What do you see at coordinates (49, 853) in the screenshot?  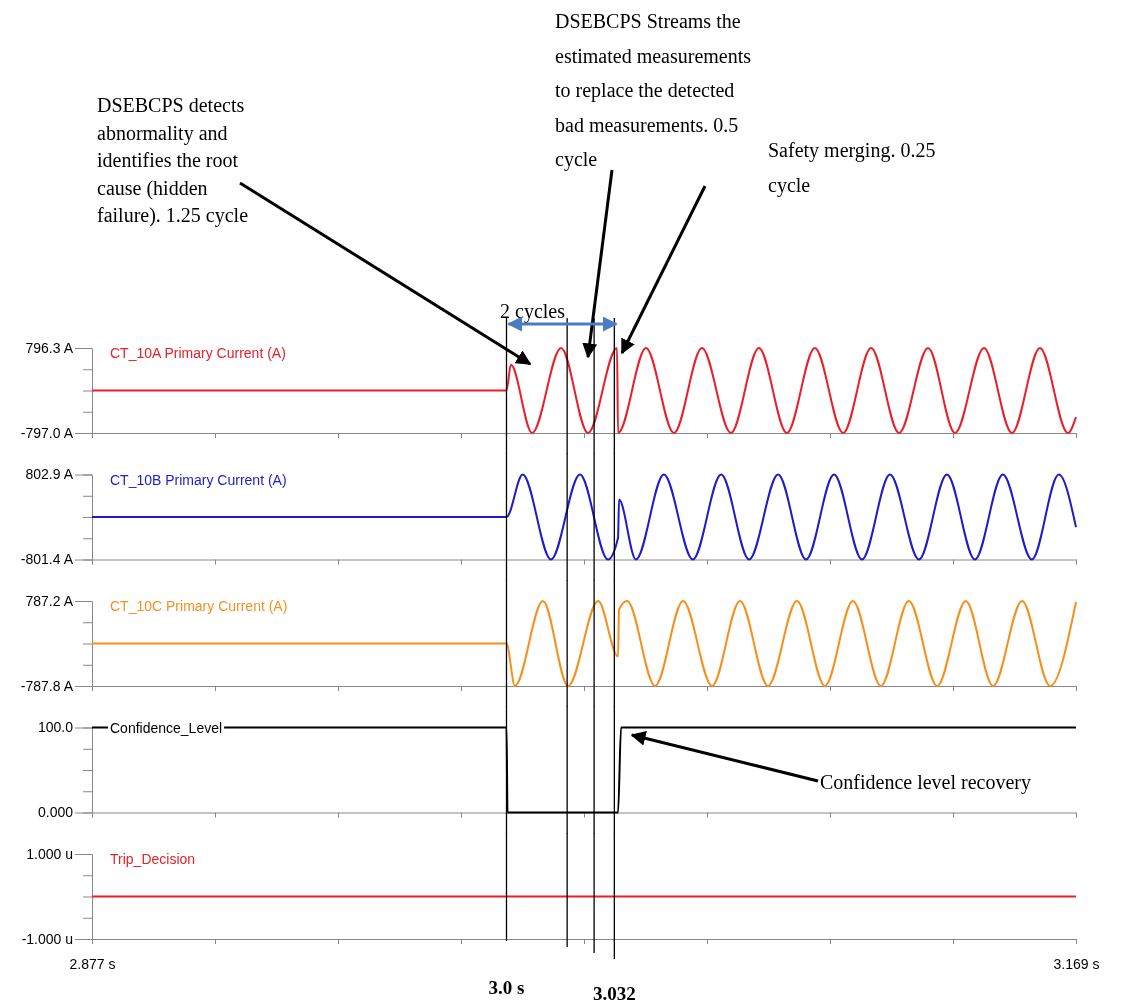 I see `y-tick-label: 1.000 u` at bounding box center [49, 853].